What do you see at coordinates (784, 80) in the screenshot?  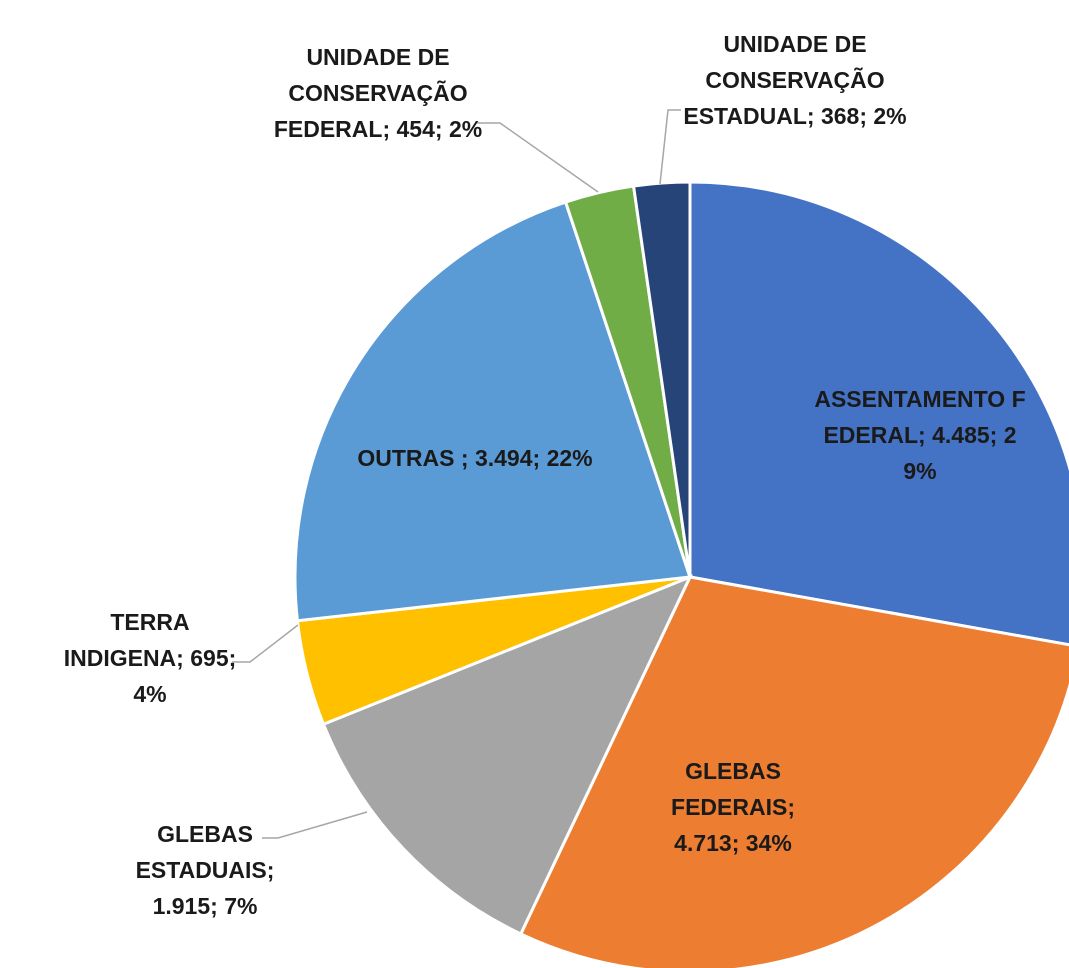 I see `label-part: UNIDADE DE CONSERVAÇÃO ESTADUAL` at bounding box center [784, 80].